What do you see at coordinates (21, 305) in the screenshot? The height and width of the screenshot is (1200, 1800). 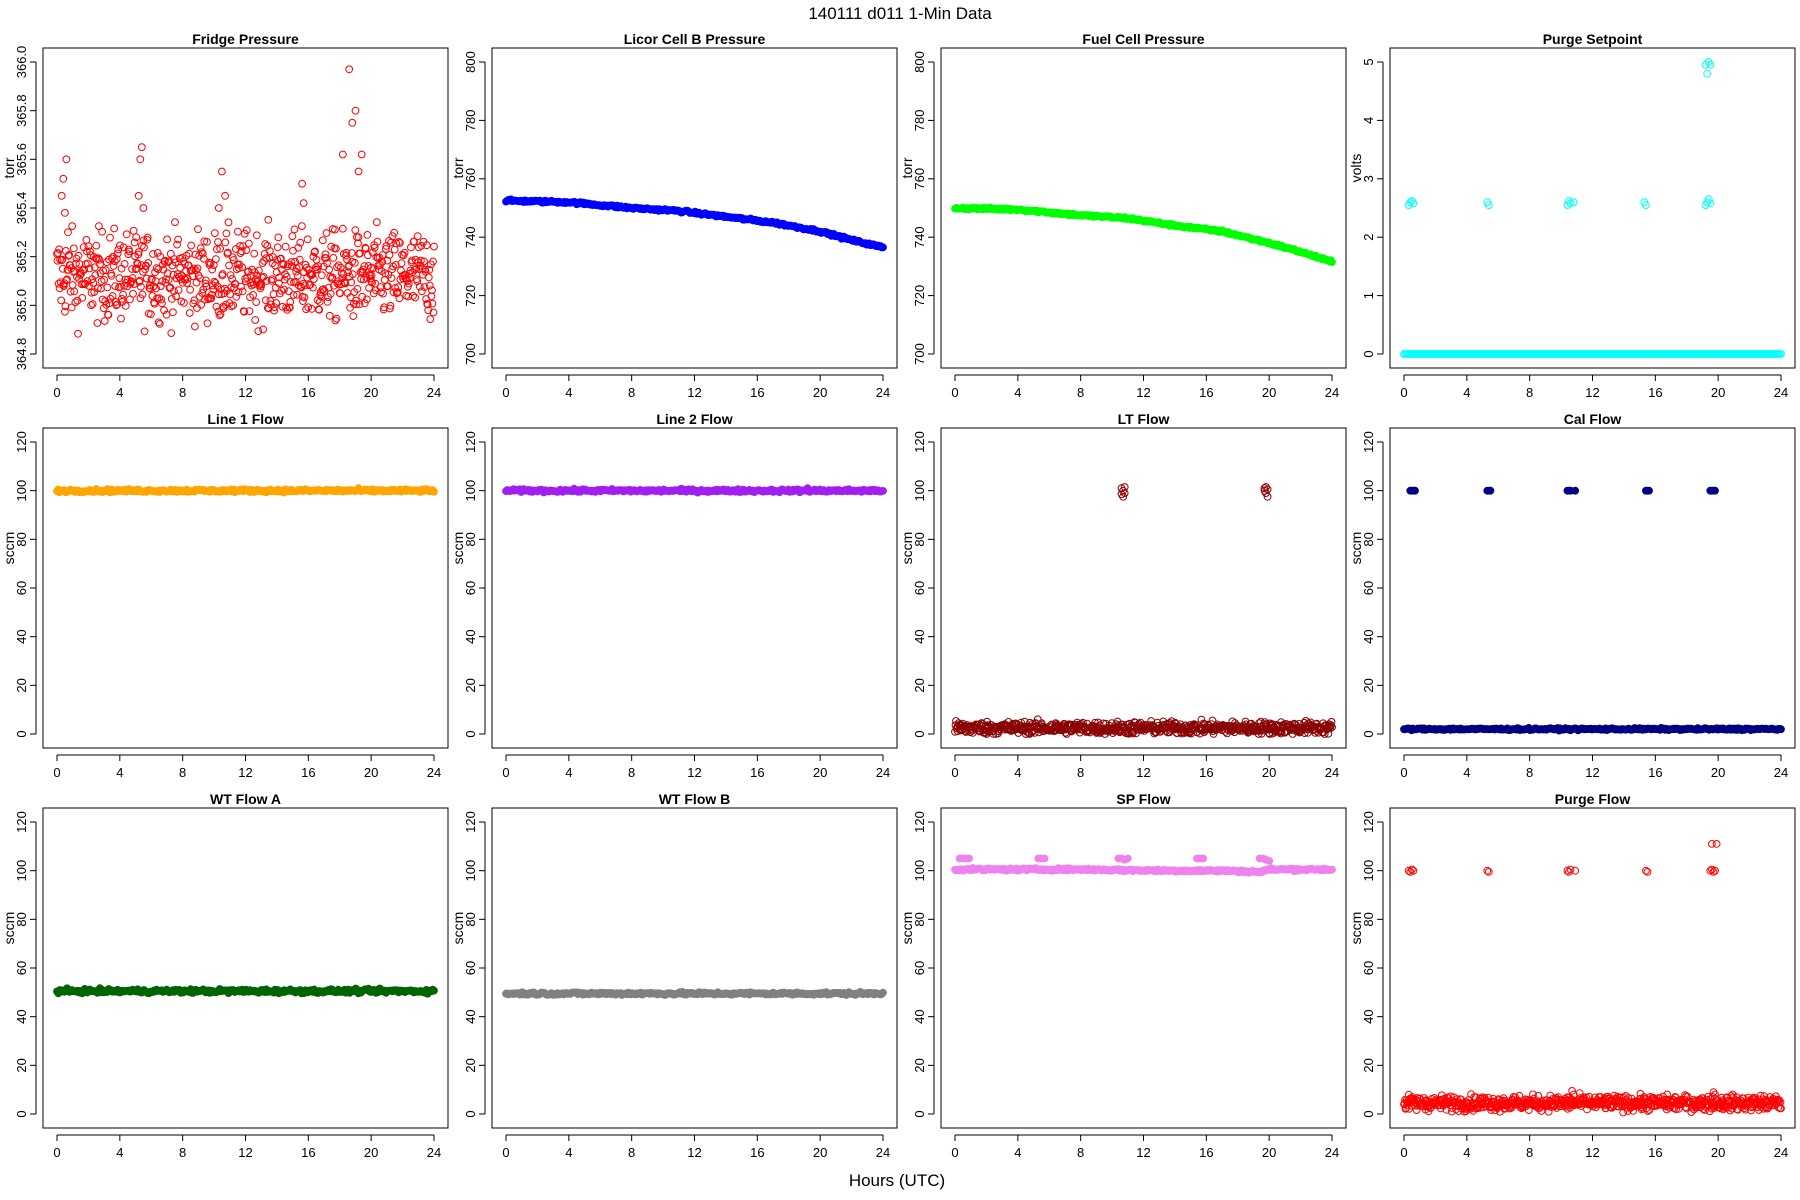 I see `y-tick-label: 365.0` at bounding box center [21, 305].